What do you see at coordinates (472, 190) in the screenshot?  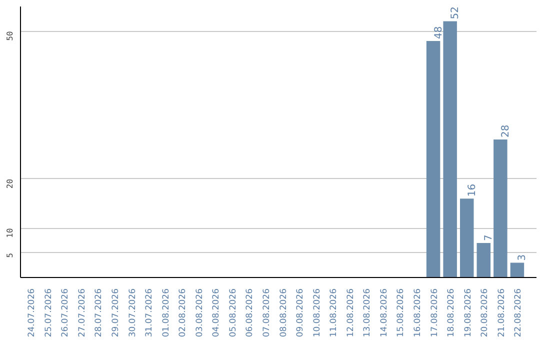 I see `data-label: 16` at bounding box center [472, 190].